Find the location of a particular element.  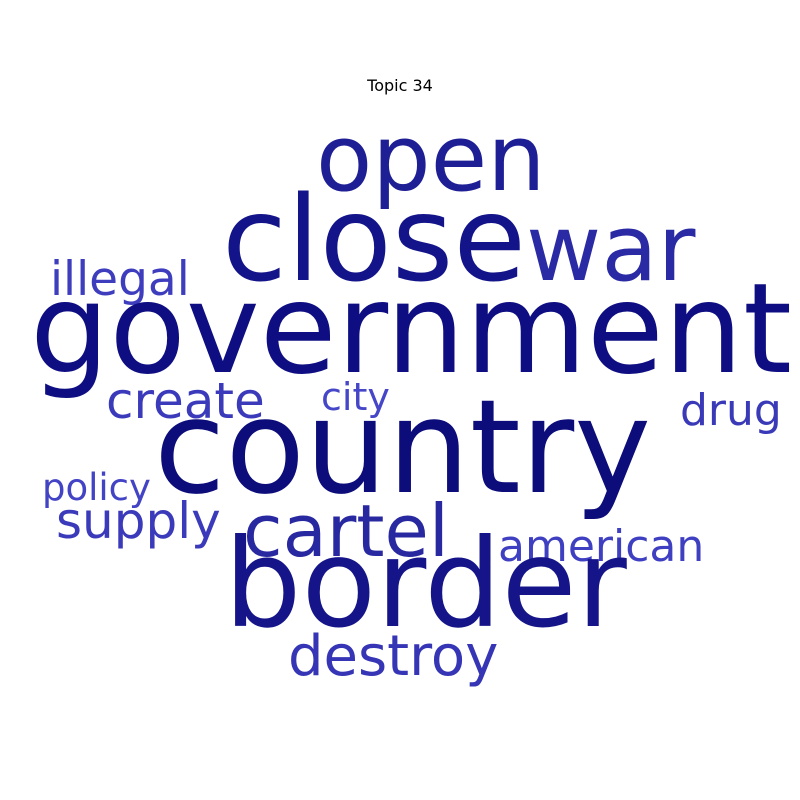

word-country: country is located at coordinates (402, 447).